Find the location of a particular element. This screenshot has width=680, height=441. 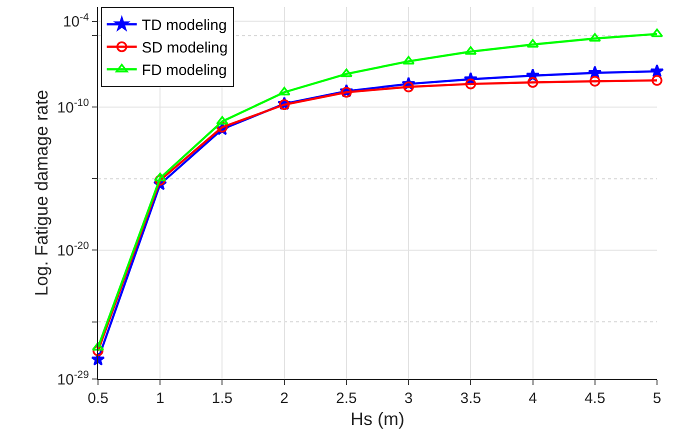

y-axis-title: Log. Fatigue damage rate is located at coordinates (41, 193).